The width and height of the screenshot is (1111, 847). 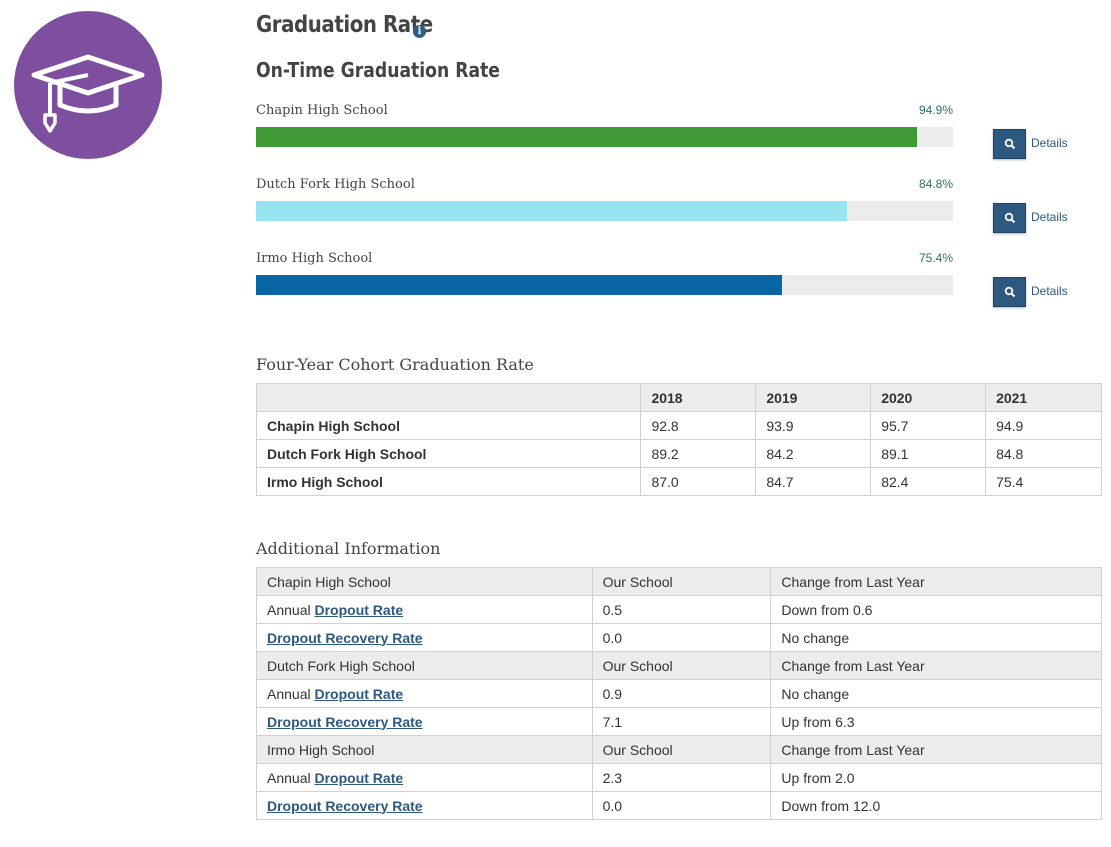 I want to click on value-cell: 2.3, so click(x=681, y=777).